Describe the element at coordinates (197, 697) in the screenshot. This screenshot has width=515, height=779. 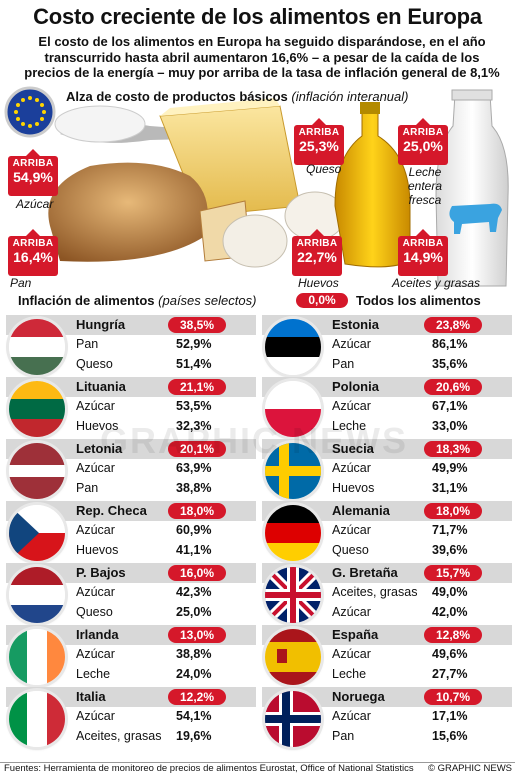
I see `country-total-pill: 12,2%` at that location.